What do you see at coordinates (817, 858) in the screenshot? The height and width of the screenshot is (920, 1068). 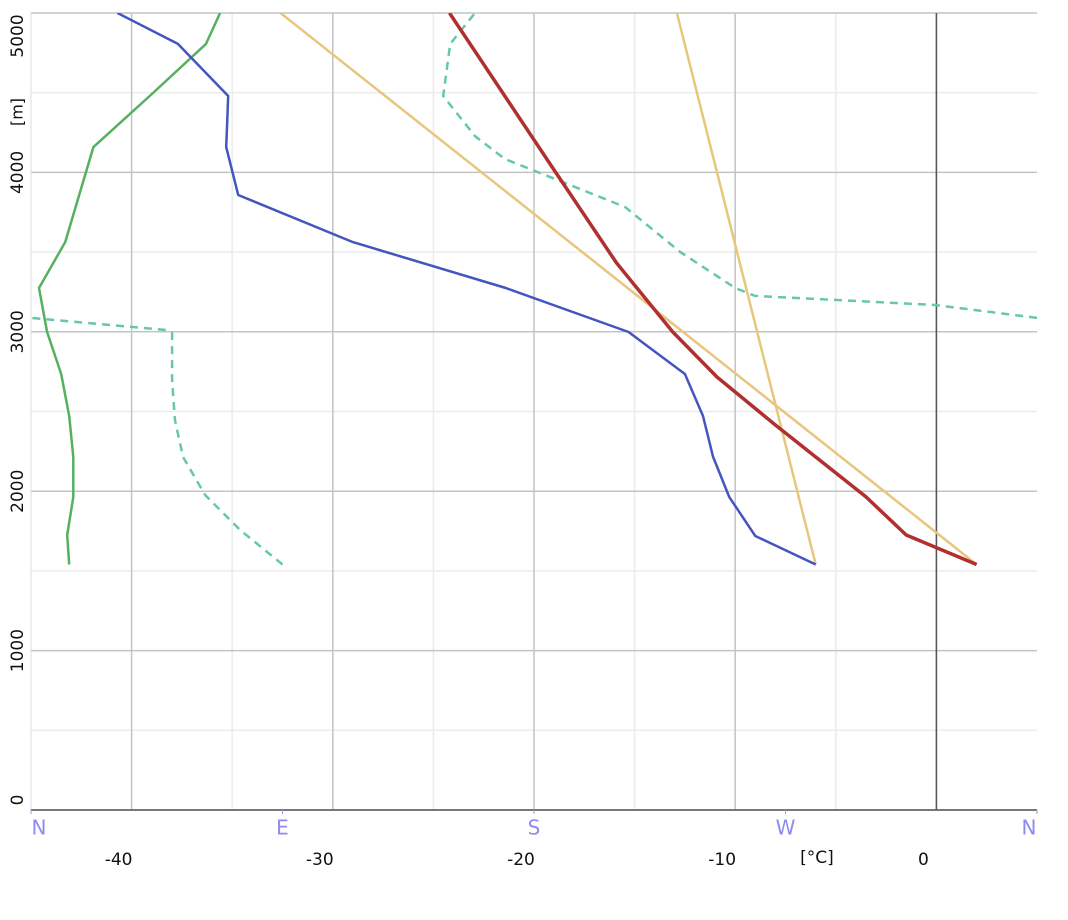 I see `x-axis-label: [°C]` at bounding box center [817, 858].